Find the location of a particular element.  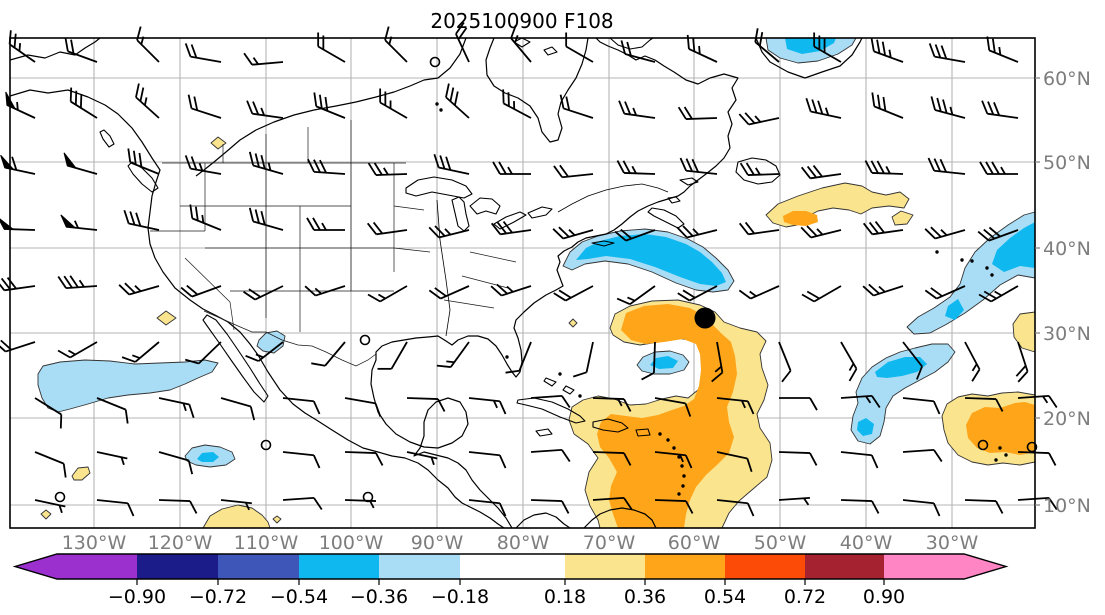

x-tick-label: 110°W is located at coordinates (266, 543).